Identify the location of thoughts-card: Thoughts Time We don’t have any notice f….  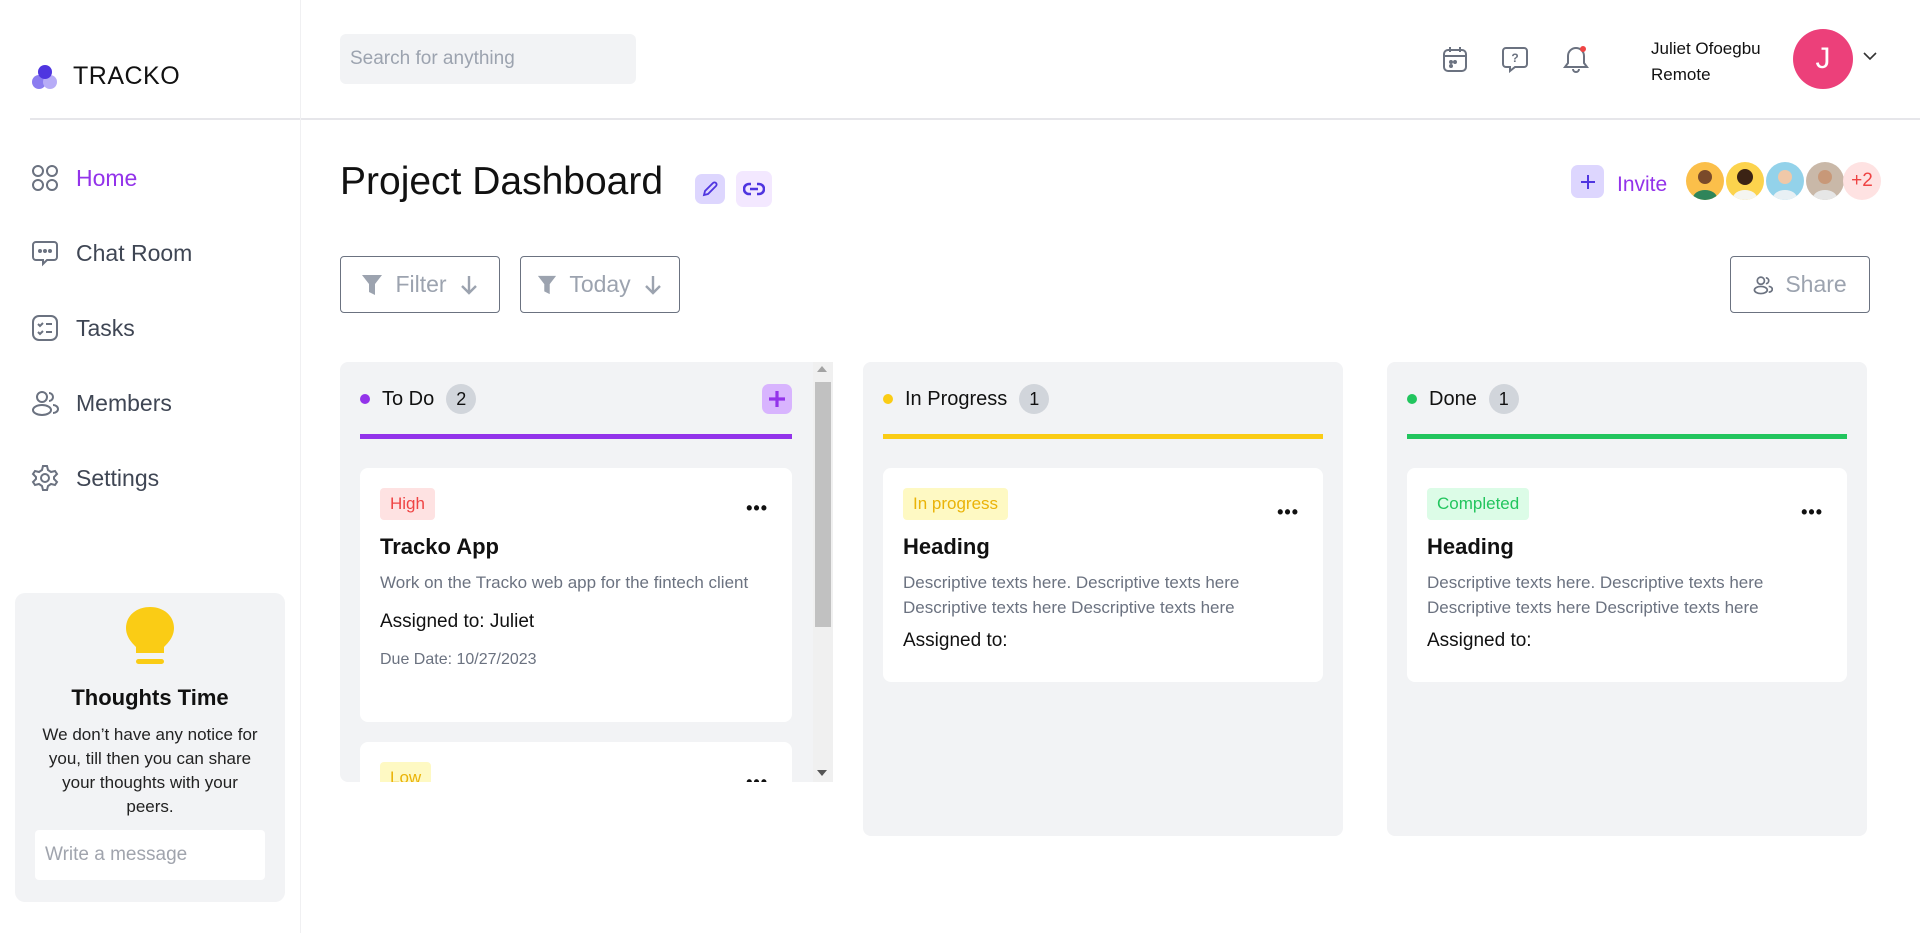
(150, 747).